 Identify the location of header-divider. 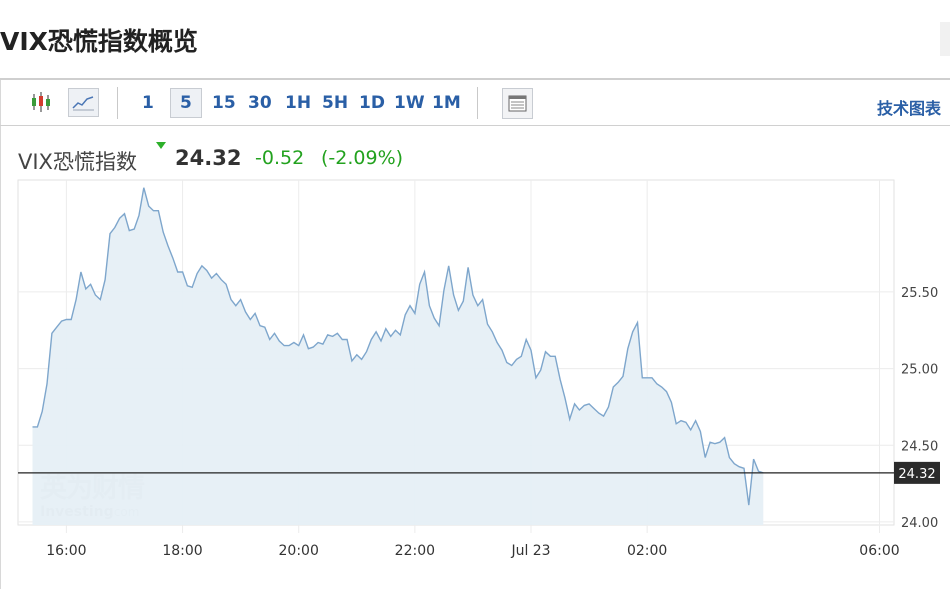
(475, 79).